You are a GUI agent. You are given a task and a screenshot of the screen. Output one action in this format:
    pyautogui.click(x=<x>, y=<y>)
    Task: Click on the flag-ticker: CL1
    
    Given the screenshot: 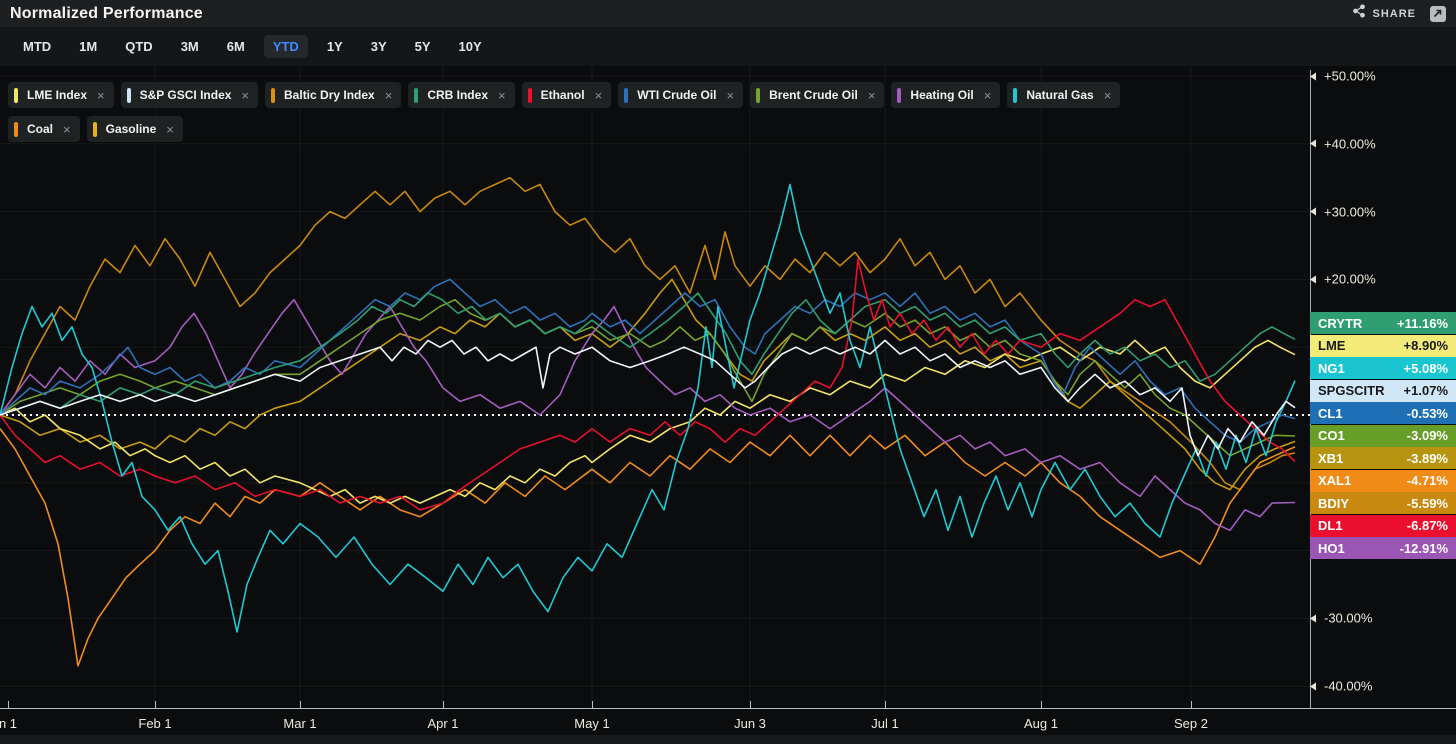 What is the action you would take?
    pyautogui.click(x=1330, y=413)
    